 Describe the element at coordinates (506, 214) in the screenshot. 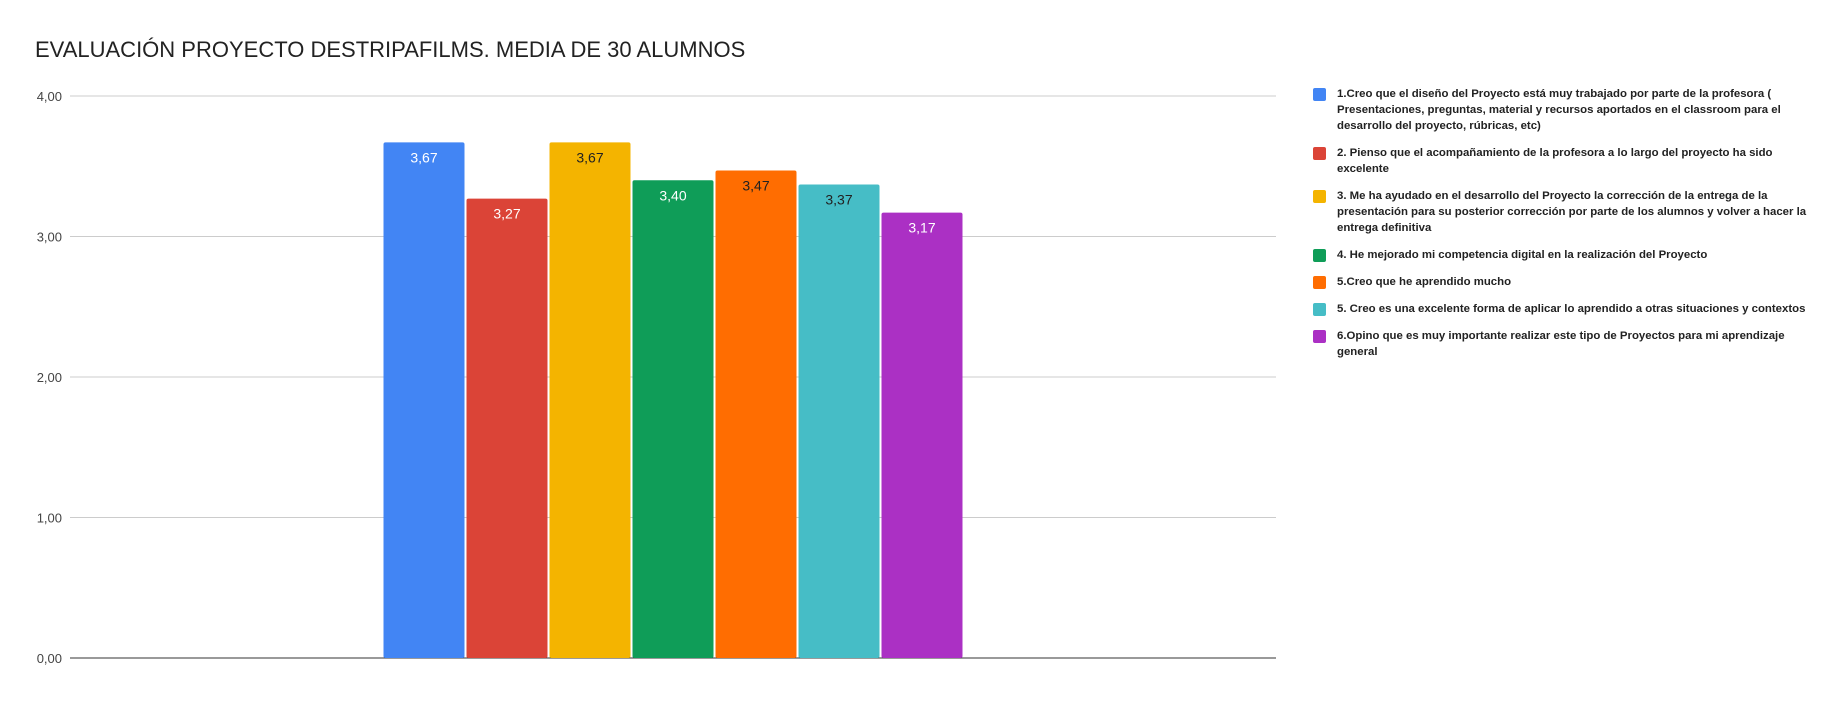

I see `bar-value-label: 3,27` at that location.